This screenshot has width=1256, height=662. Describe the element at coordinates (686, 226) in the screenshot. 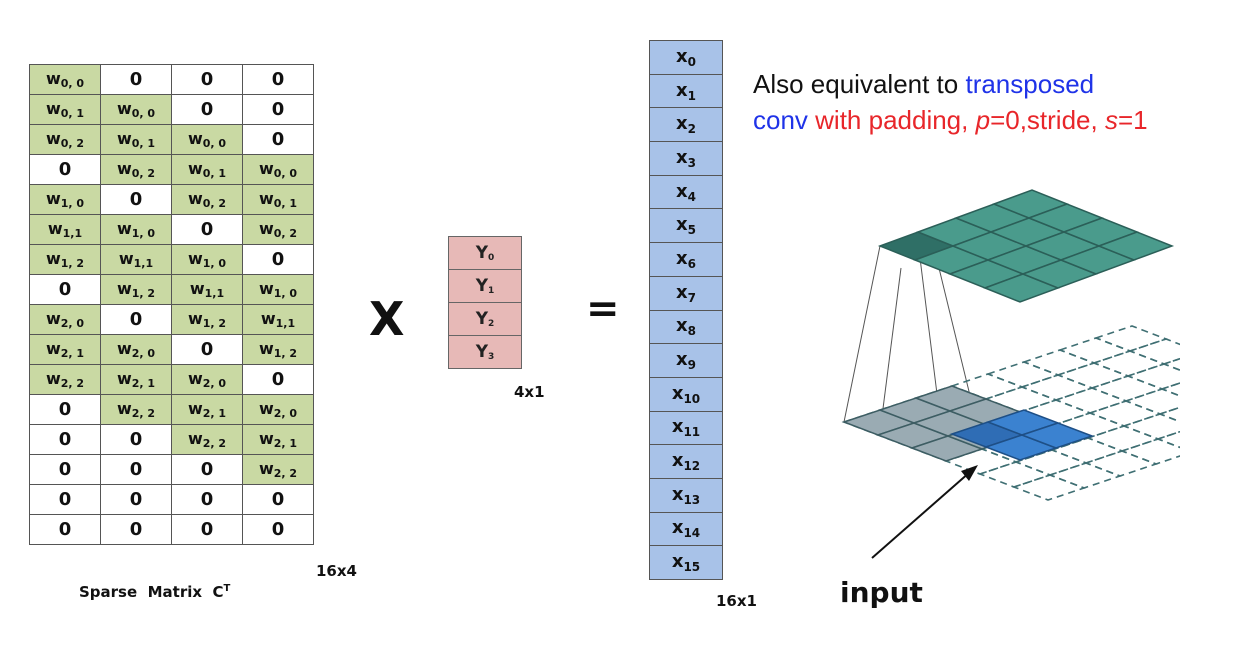

I see `x-vector-row: x5` at that location.